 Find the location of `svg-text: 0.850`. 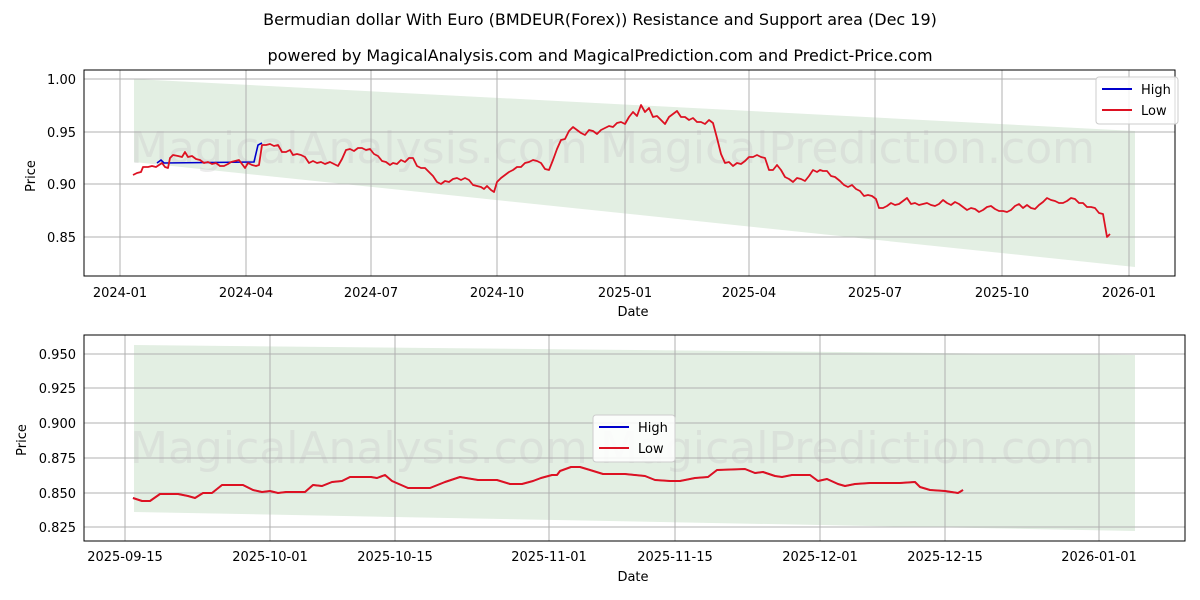

svg-text: 0.850 is located at coordinates (57, 494).